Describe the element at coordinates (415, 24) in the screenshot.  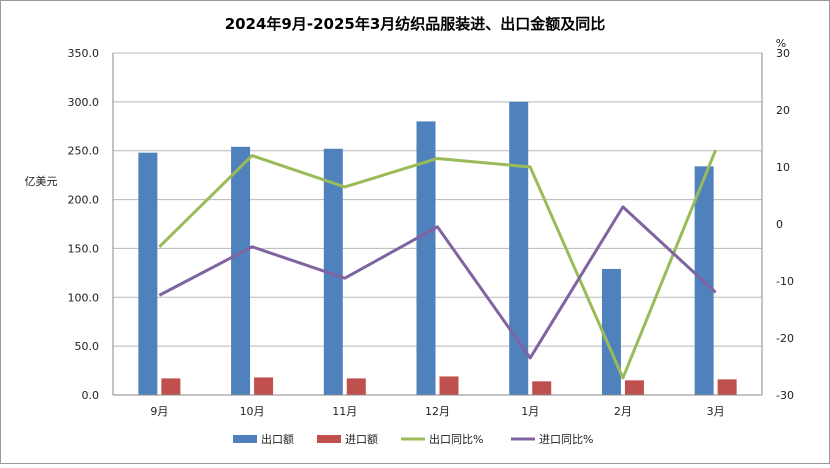
I see `chart-title: 2024年9月-2025年3月纺织品服装进、出口金额及同比` at that location.